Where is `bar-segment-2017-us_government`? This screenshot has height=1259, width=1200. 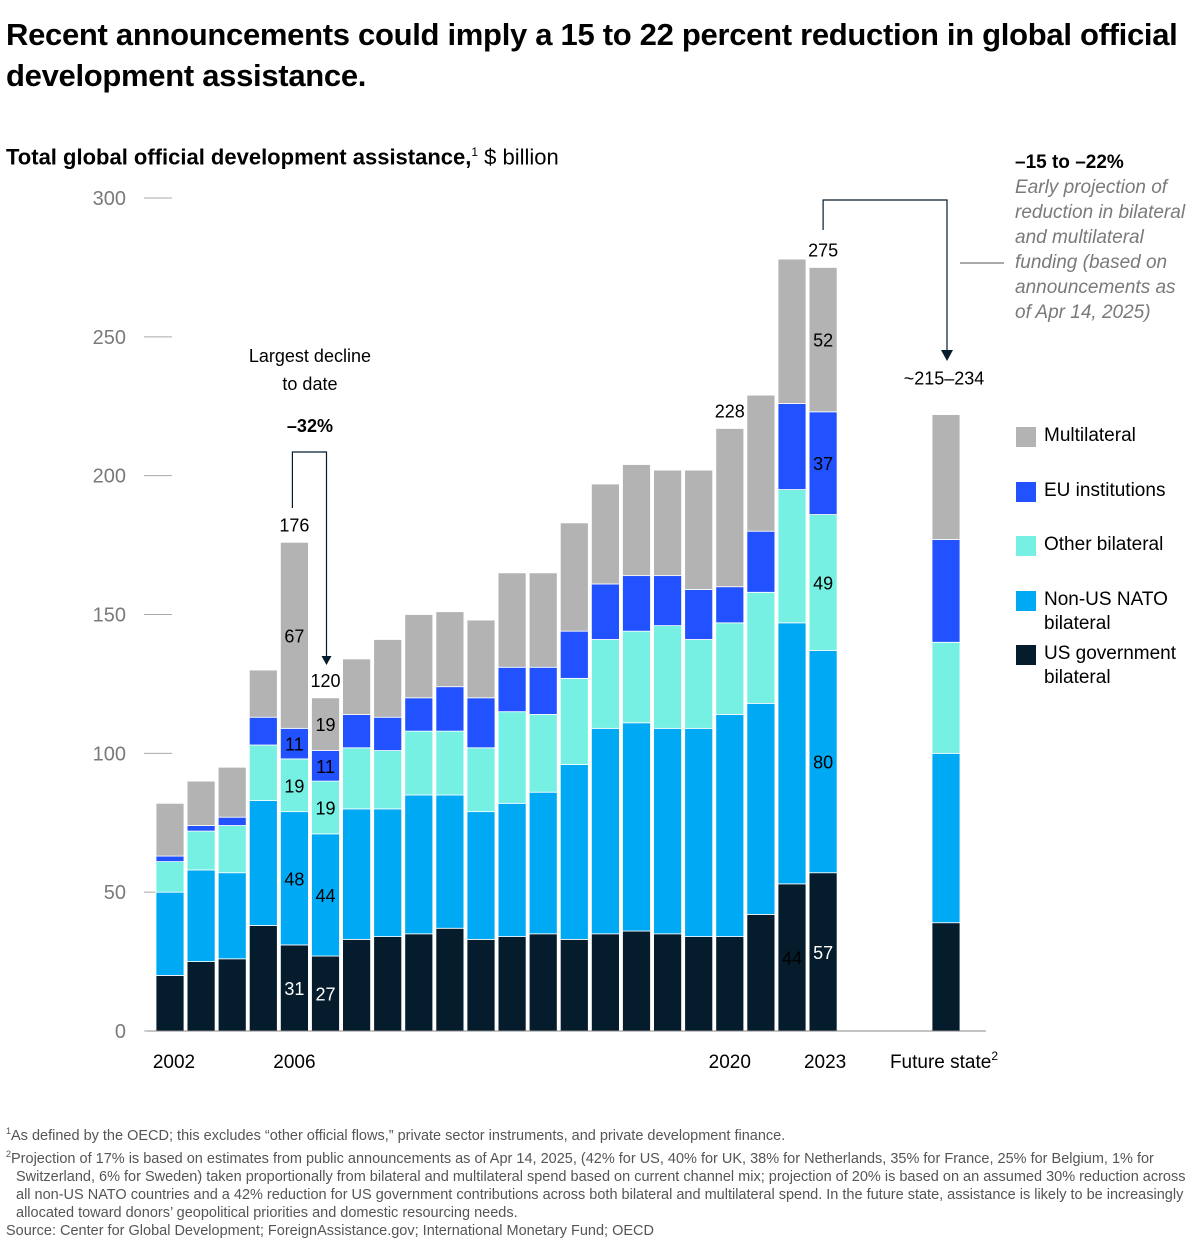 bar-segment-2017-us_government is located at coordinates (636, 981).